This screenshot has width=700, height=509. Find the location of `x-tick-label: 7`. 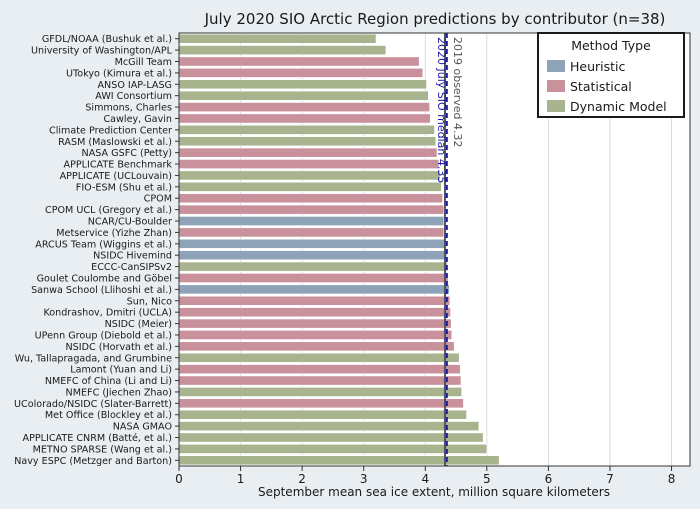

x-tick-label: 7 is located at coordinates (610, 479).